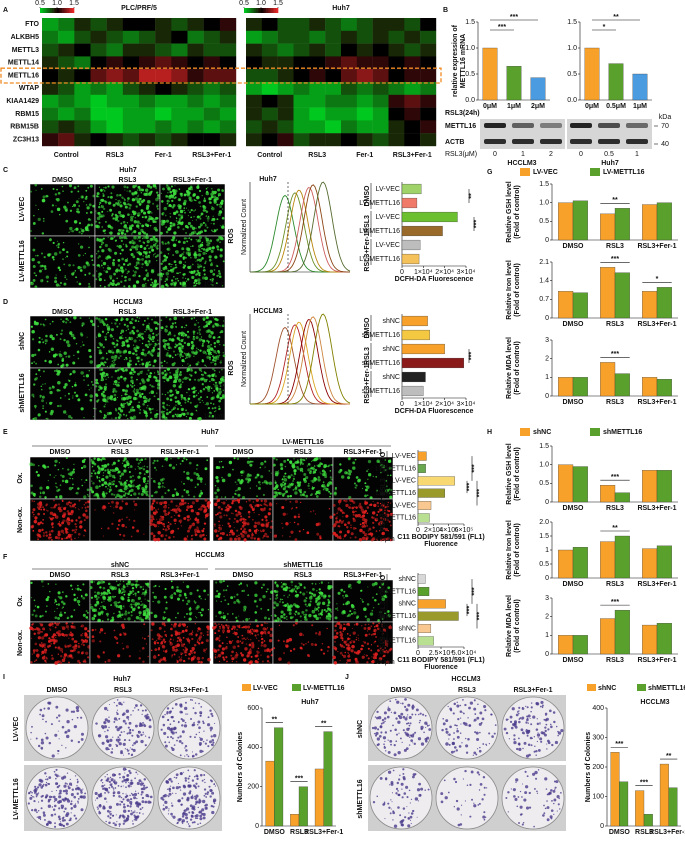 This screenshot has width=685, height=852. I want to click on blot-band, so click(523, 141).